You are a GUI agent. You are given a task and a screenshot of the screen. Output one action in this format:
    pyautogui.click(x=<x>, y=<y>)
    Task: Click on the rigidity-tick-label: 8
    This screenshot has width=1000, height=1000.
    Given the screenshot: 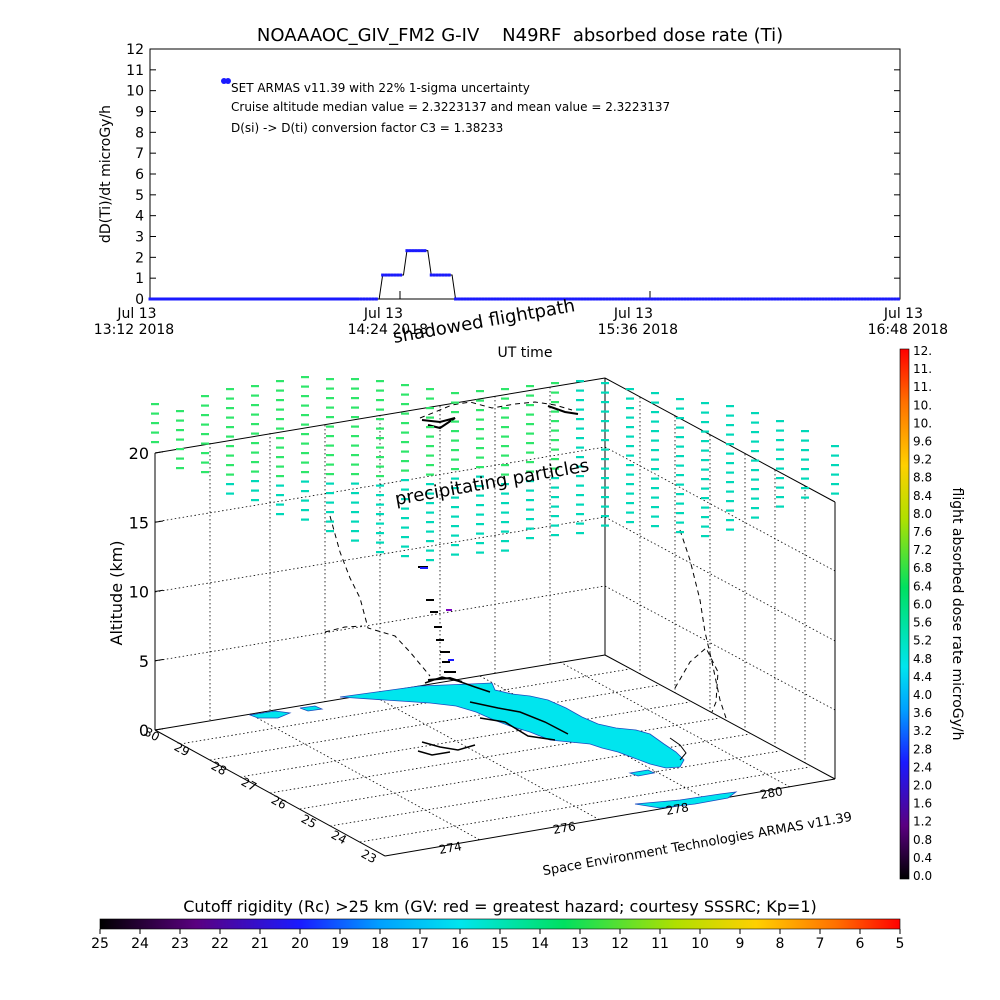 What is the action you would take?
    pyautogui.click(x=780, y=944)
    